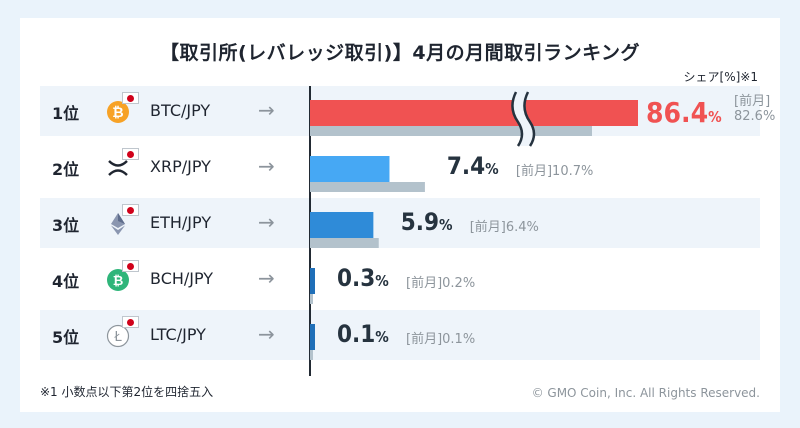 This screenshot has width=800, height=428. What do you see at coordinates (400, 167) in the screenshot?
I see `ranking-row: 2位 XRP/JPY →` at bounding box center [400, 167].